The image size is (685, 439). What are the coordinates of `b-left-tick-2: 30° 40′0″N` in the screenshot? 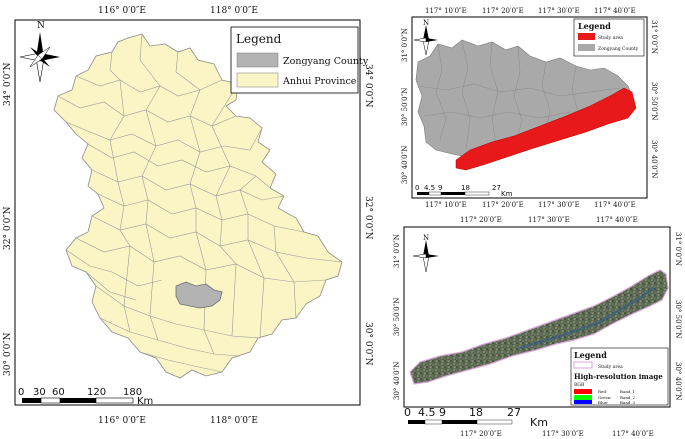 It's located at (405, 165).